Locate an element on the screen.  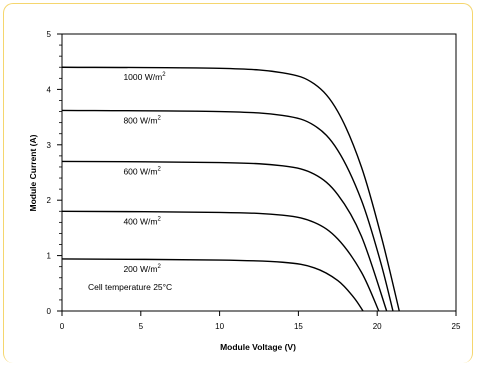
y-tick-label: 2 is located at coordinates (49, 200).